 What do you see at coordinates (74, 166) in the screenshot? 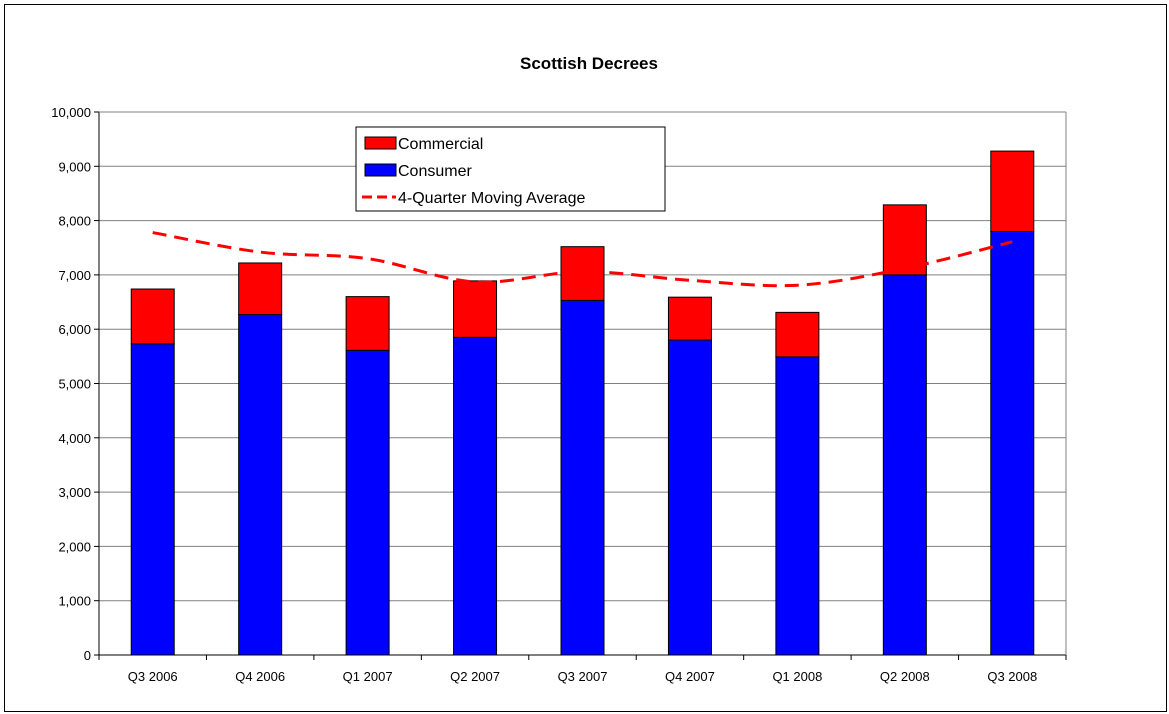
I see `y-tick-label: 9,000` at bounding box center [74, 166].